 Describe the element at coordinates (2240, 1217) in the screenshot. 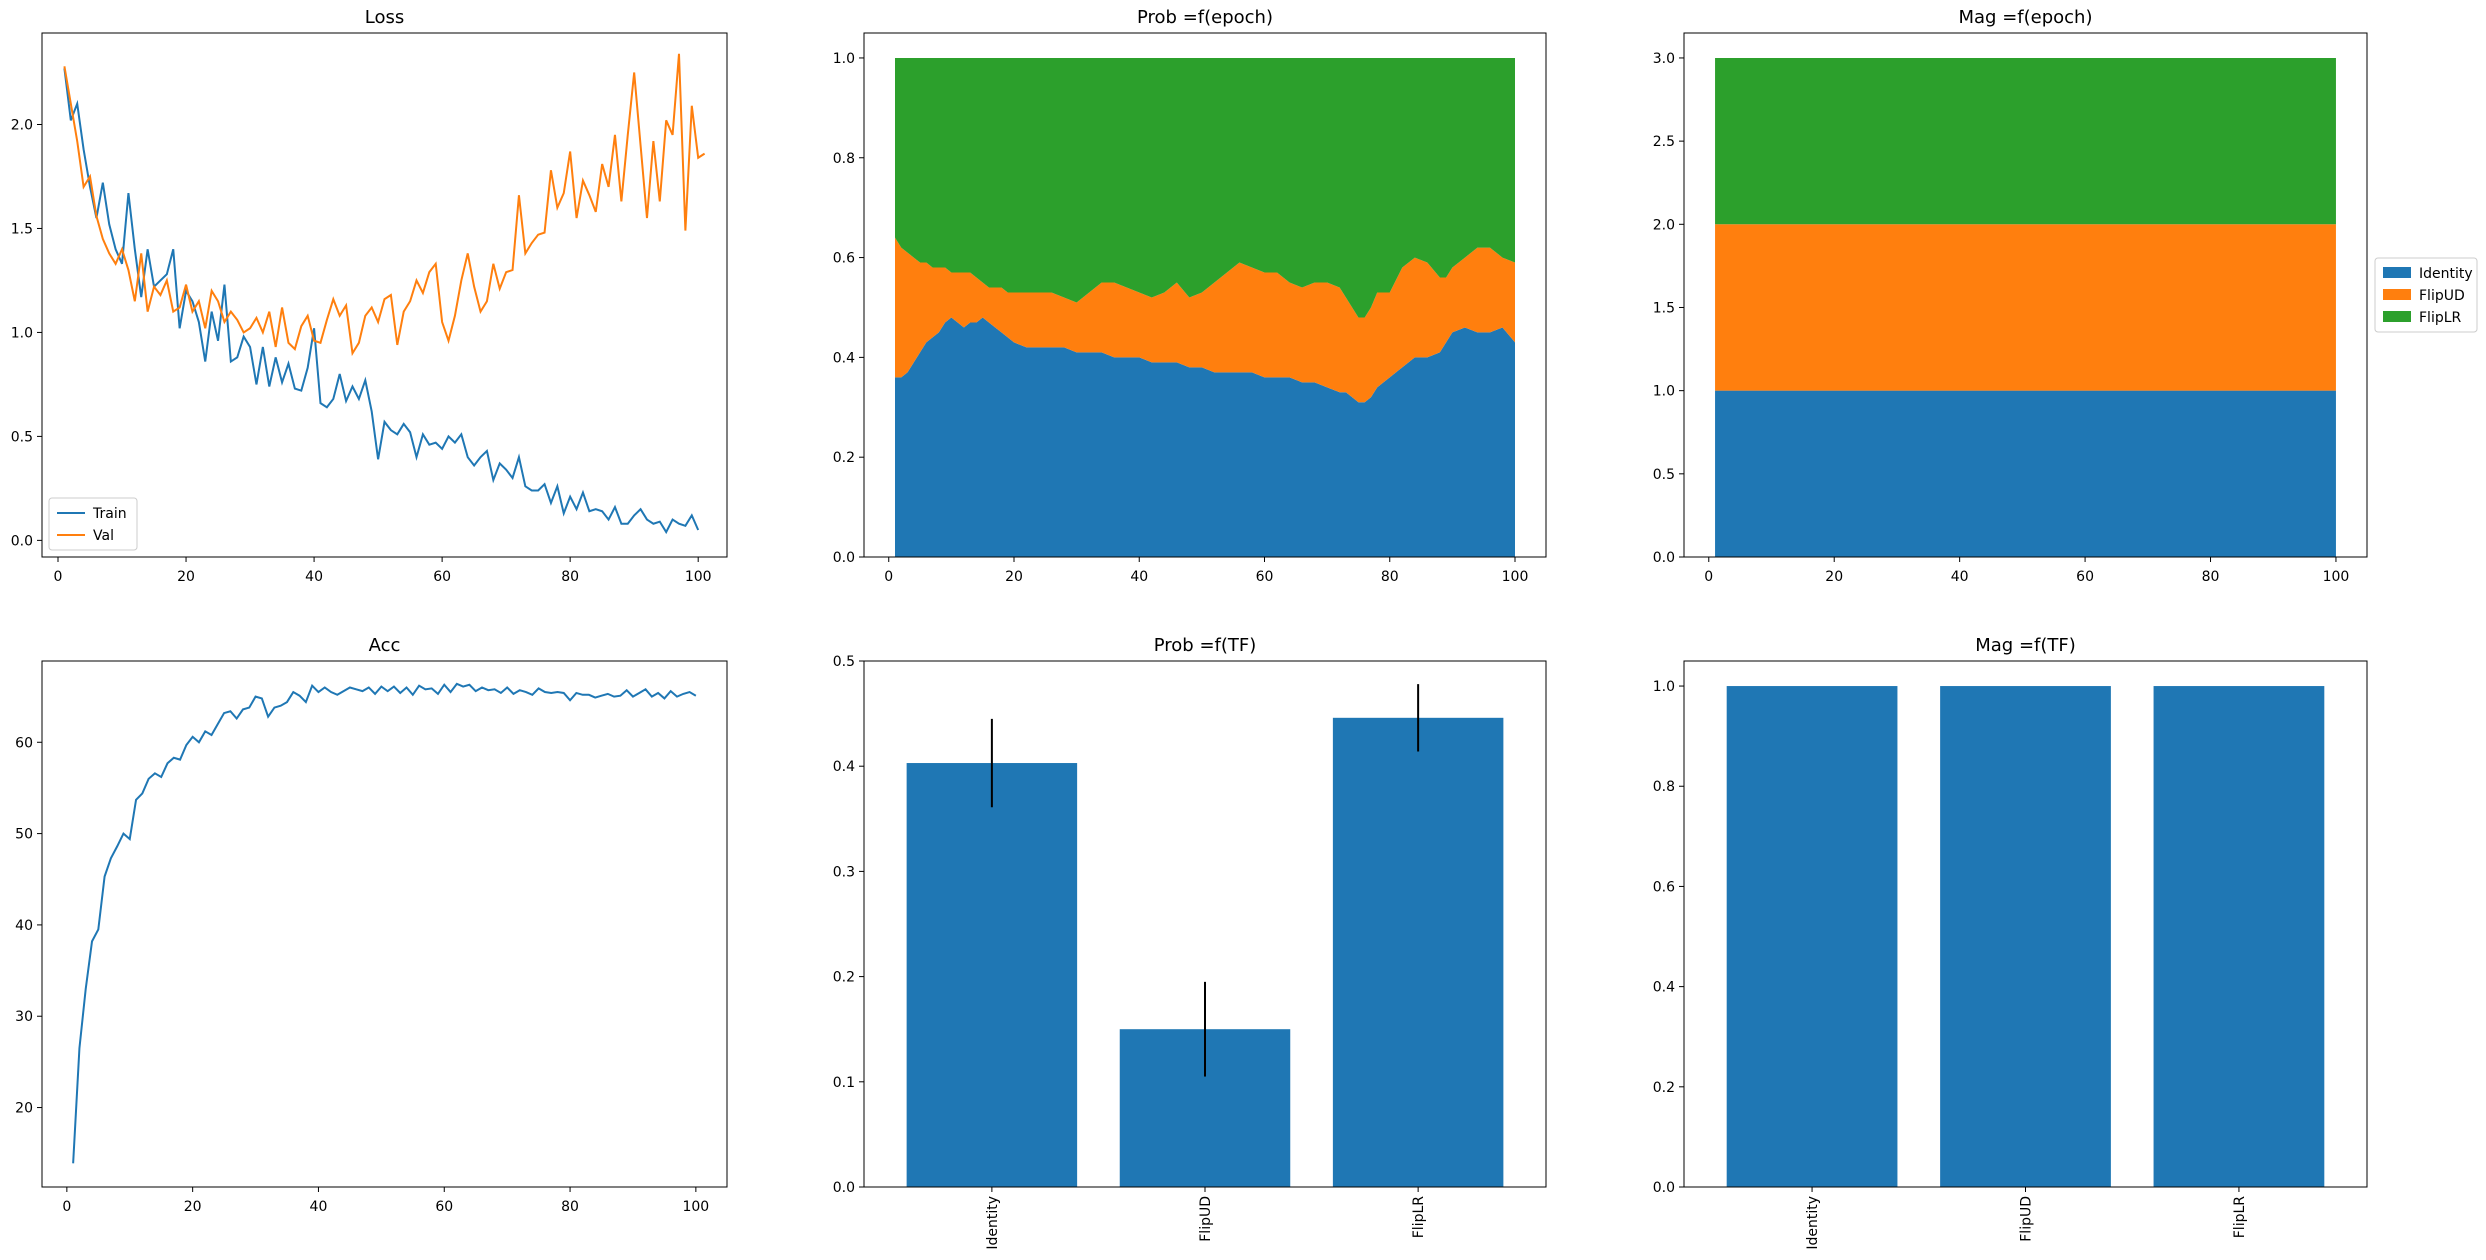

I see `mag_tf-xtick-label: FlipLR` at that location.